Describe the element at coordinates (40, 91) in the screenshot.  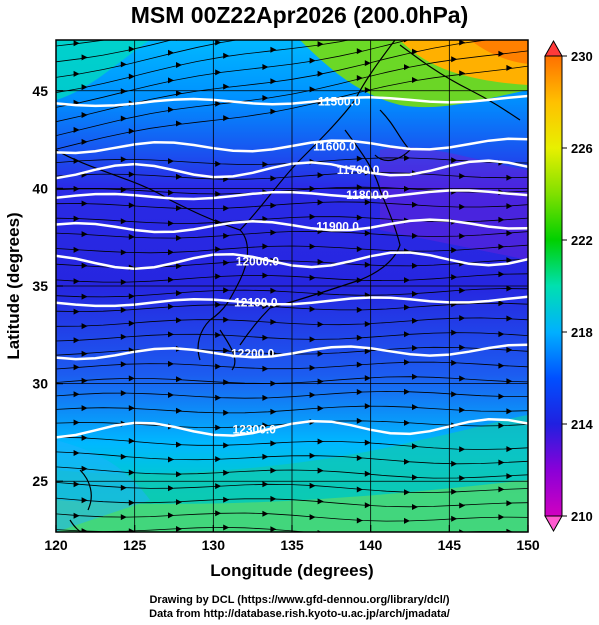
I see `y-tick-label: 45` at that location.